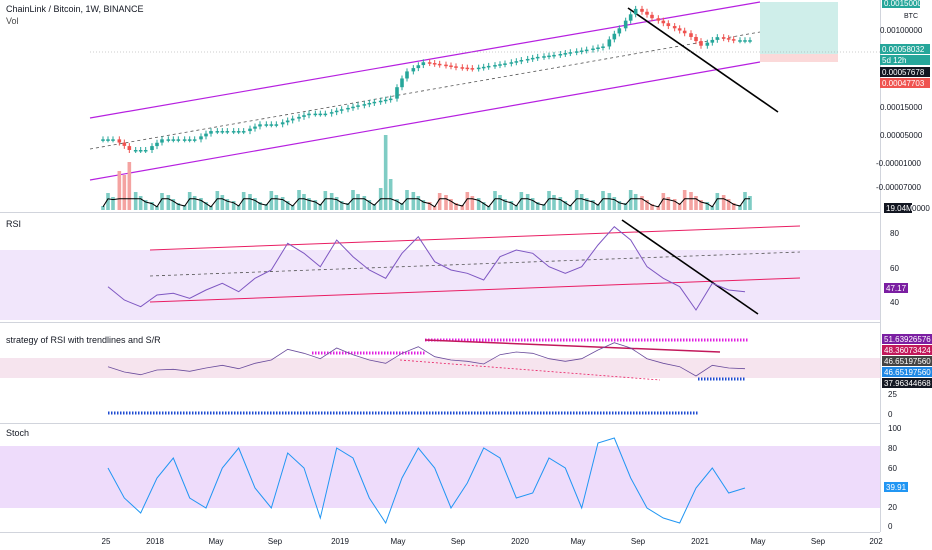  I want to click on last-price-tag, so click(905, 49).